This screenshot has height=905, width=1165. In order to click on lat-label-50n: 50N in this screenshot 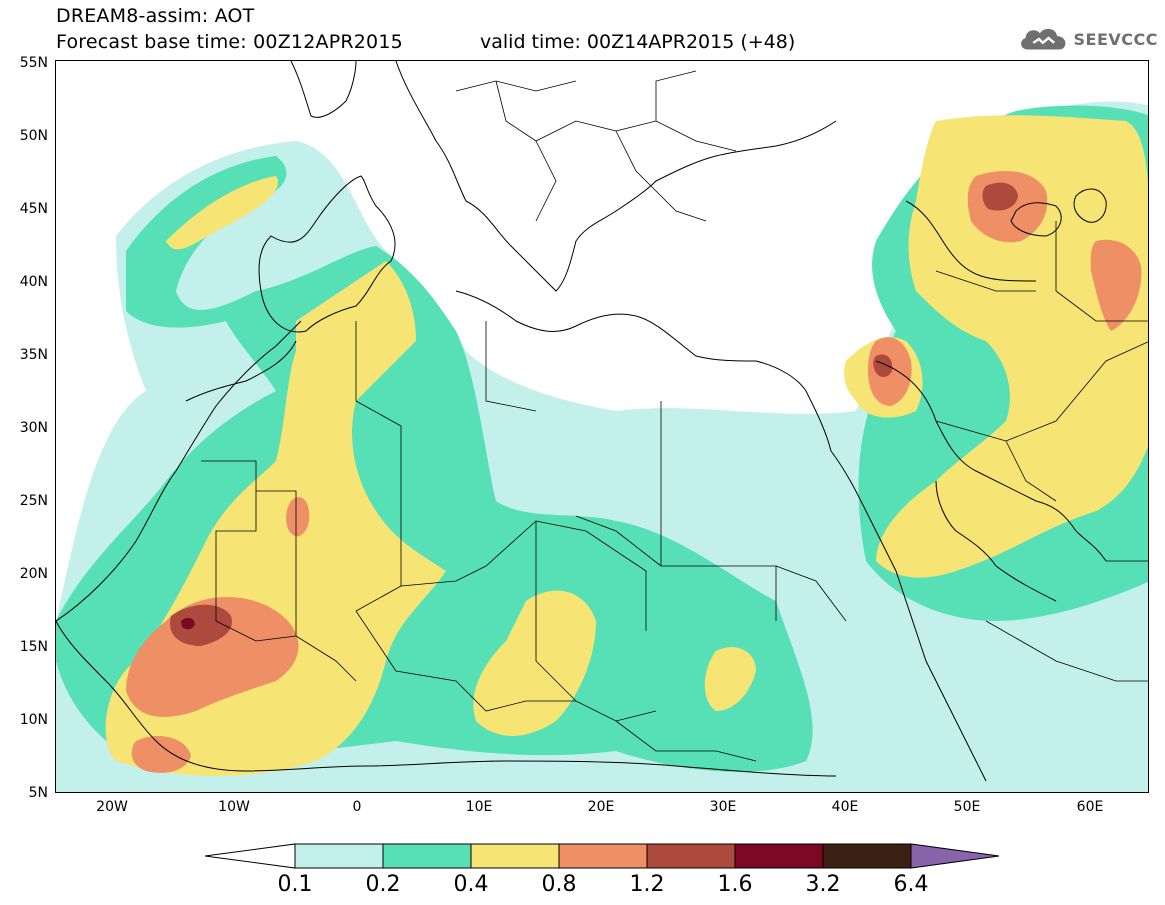, I will do `click(33, 136)`.